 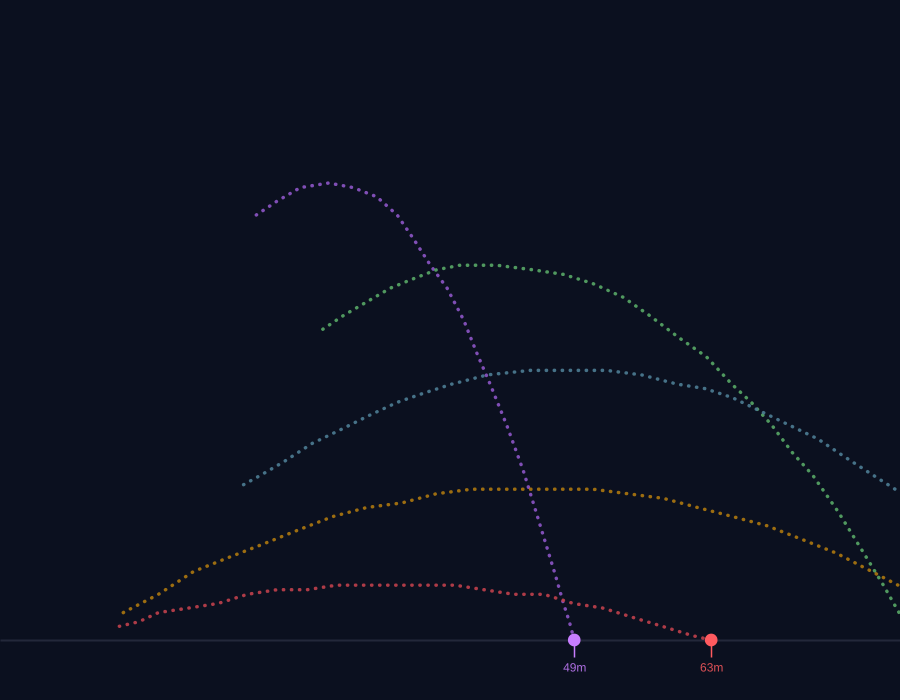 I want to click on x-tick-label: 63m, so click(x=712, y=667).